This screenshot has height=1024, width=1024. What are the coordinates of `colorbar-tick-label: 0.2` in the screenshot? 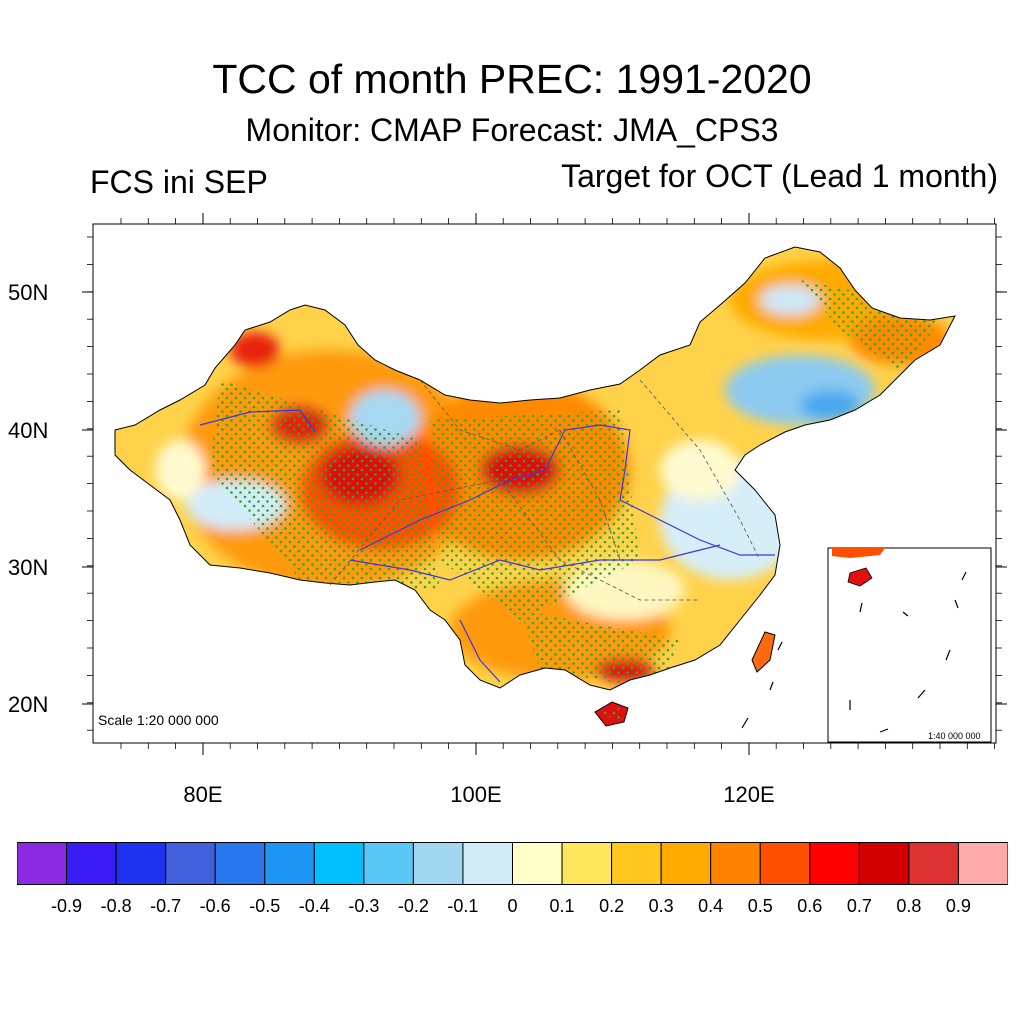 It's located at (612, 906).